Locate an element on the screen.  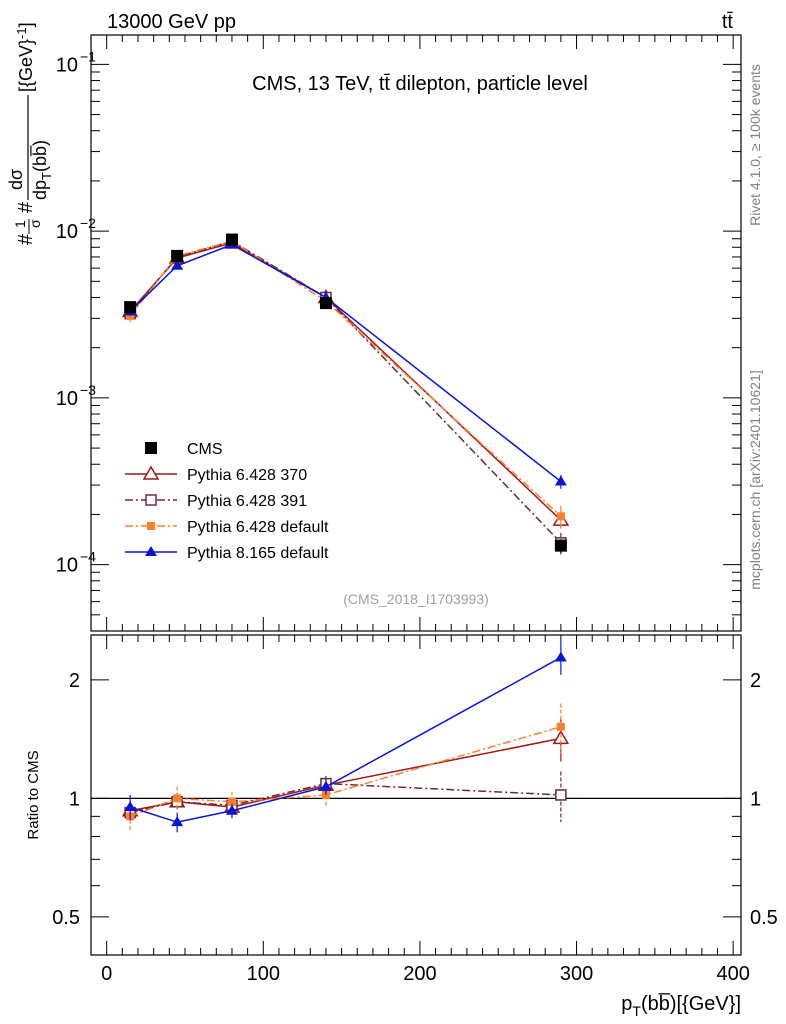
x-tick-label: 200 is located at coordinates (419, 974).